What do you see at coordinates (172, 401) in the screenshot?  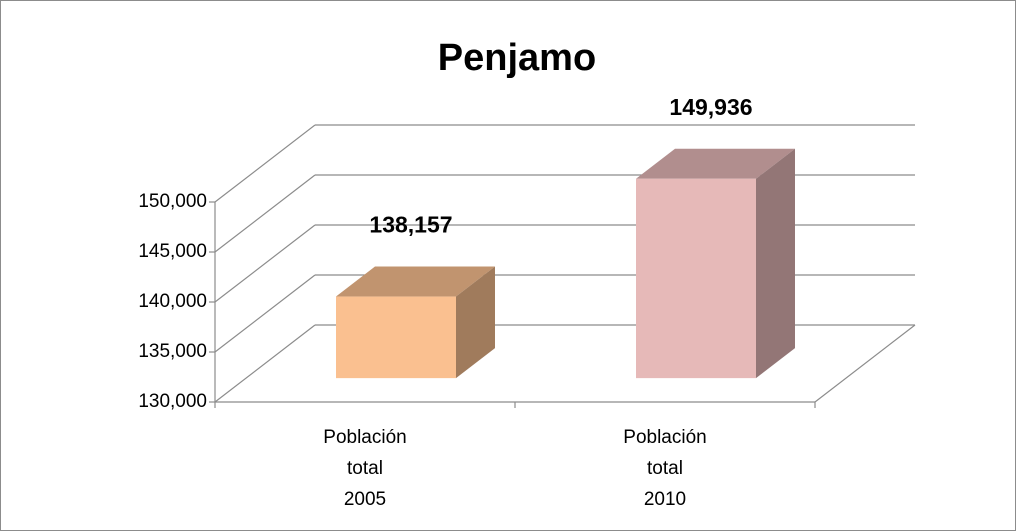 I see `y-tick-label: 130,000` at bounding box center [172, 401].